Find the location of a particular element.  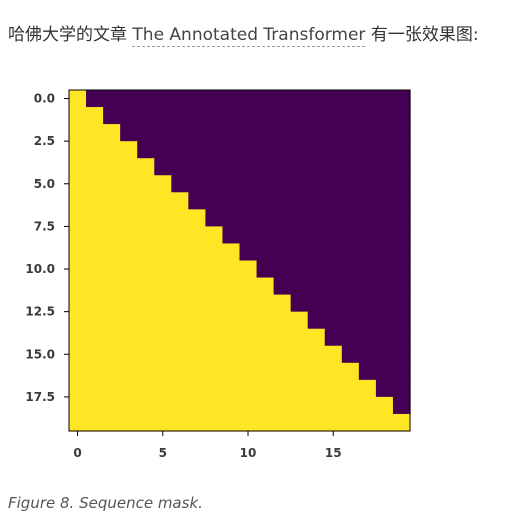

y-tick-label: 12.5 is located at coordinates (40, 312).